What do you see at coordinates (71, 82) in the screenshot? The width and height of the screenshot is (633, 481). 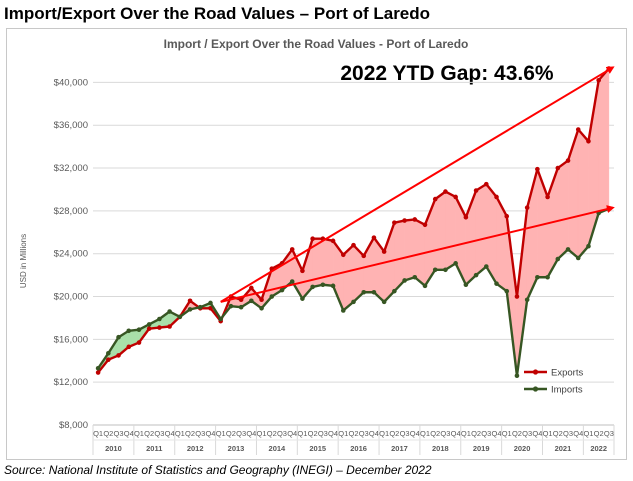 I see `y-tick-label: $40,000` at bounding box center [71, 82].